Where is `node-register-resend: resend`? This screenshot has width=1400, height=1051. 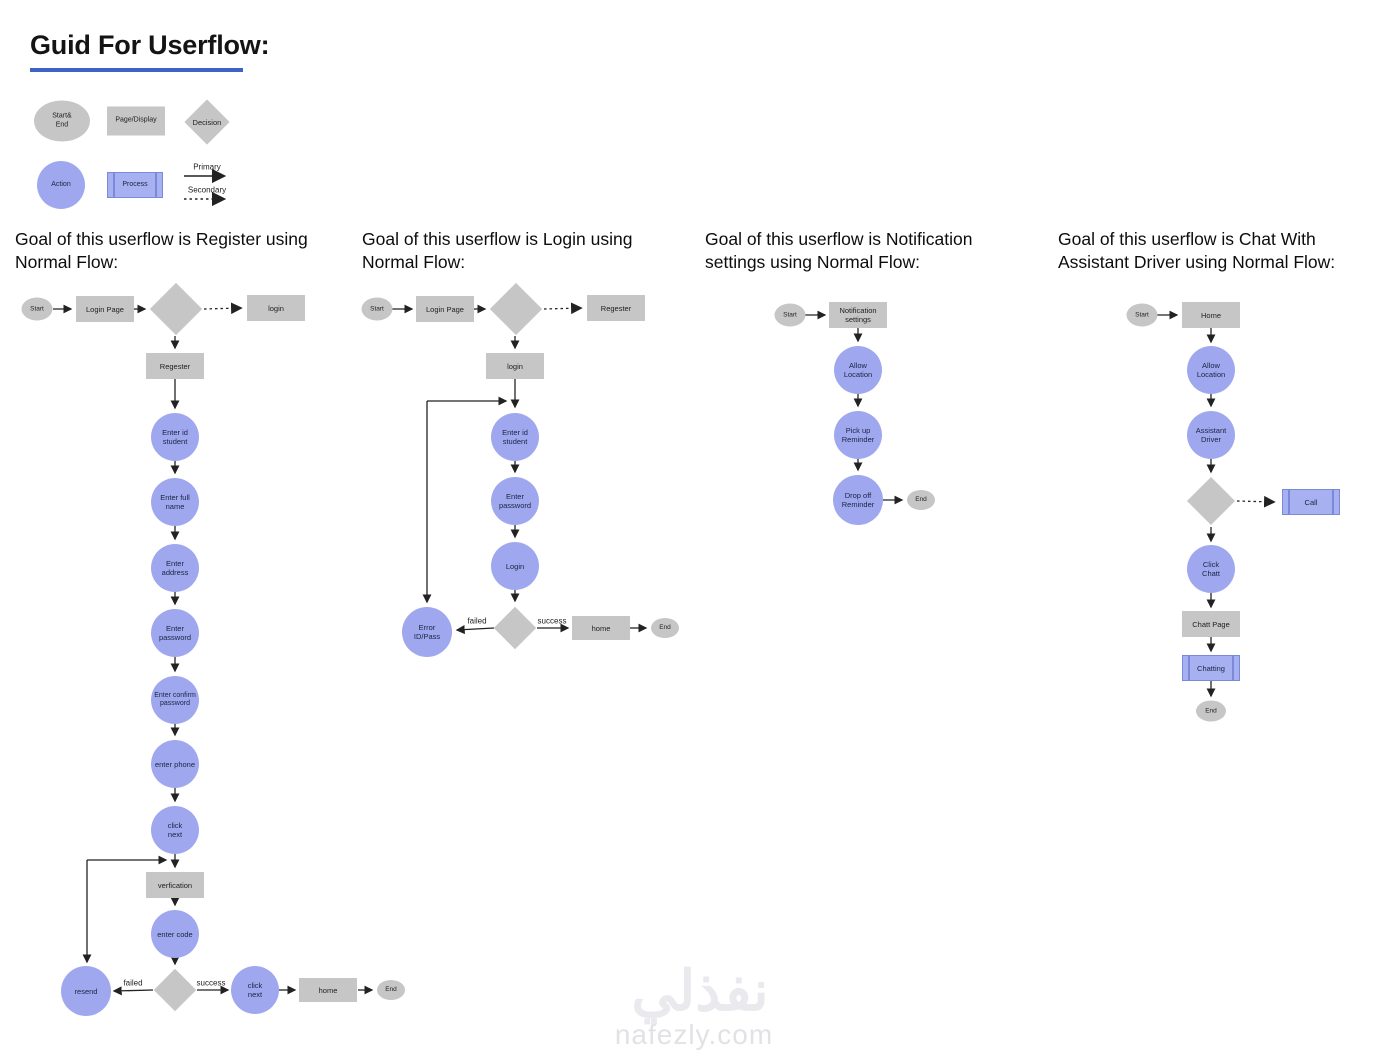 node-register-resend: resend is located at coordinates (86, 991).